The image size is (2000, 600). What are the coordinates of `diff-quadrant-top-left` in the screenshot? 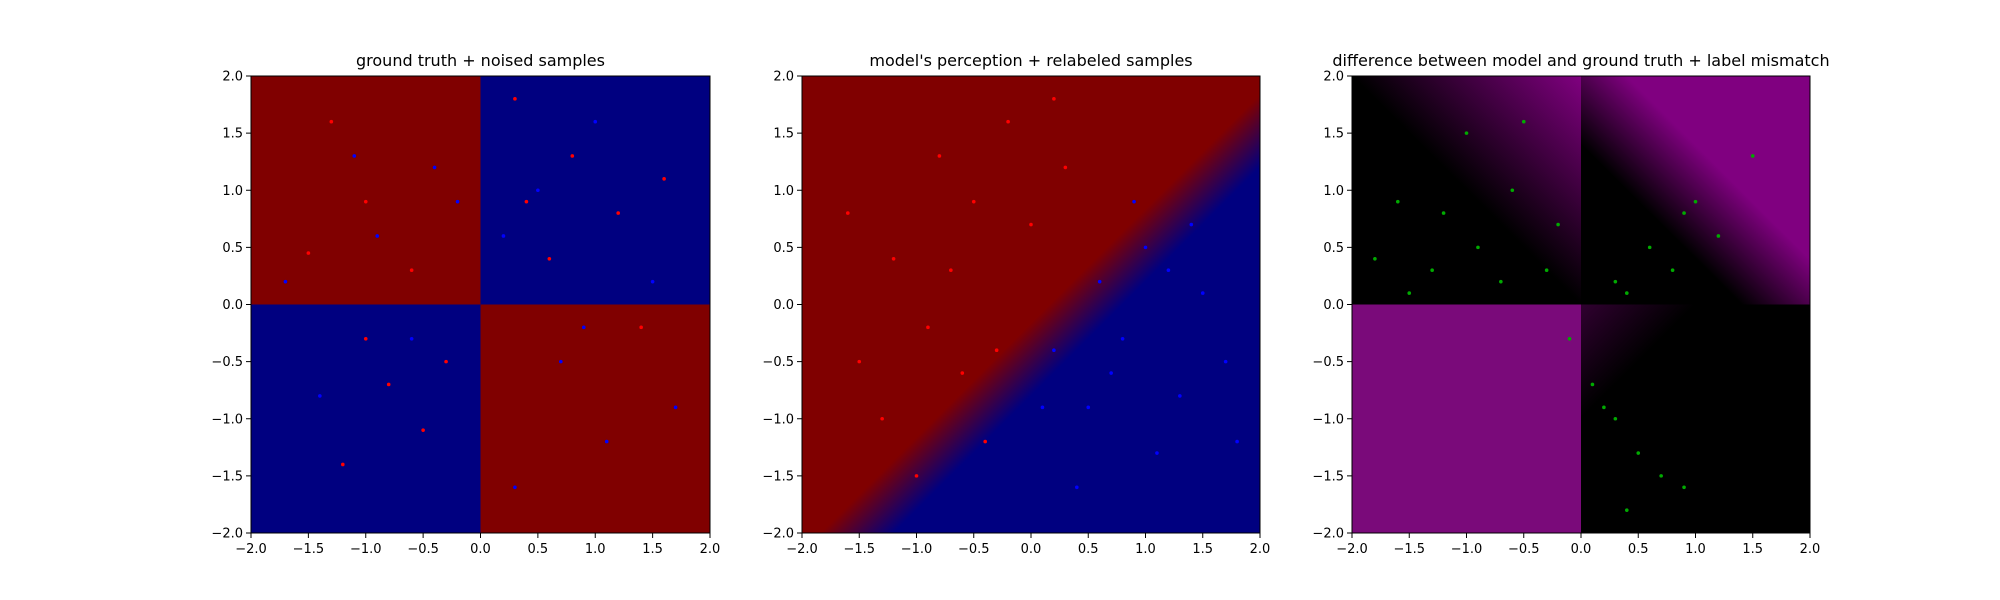 It's located at (1466, 190).